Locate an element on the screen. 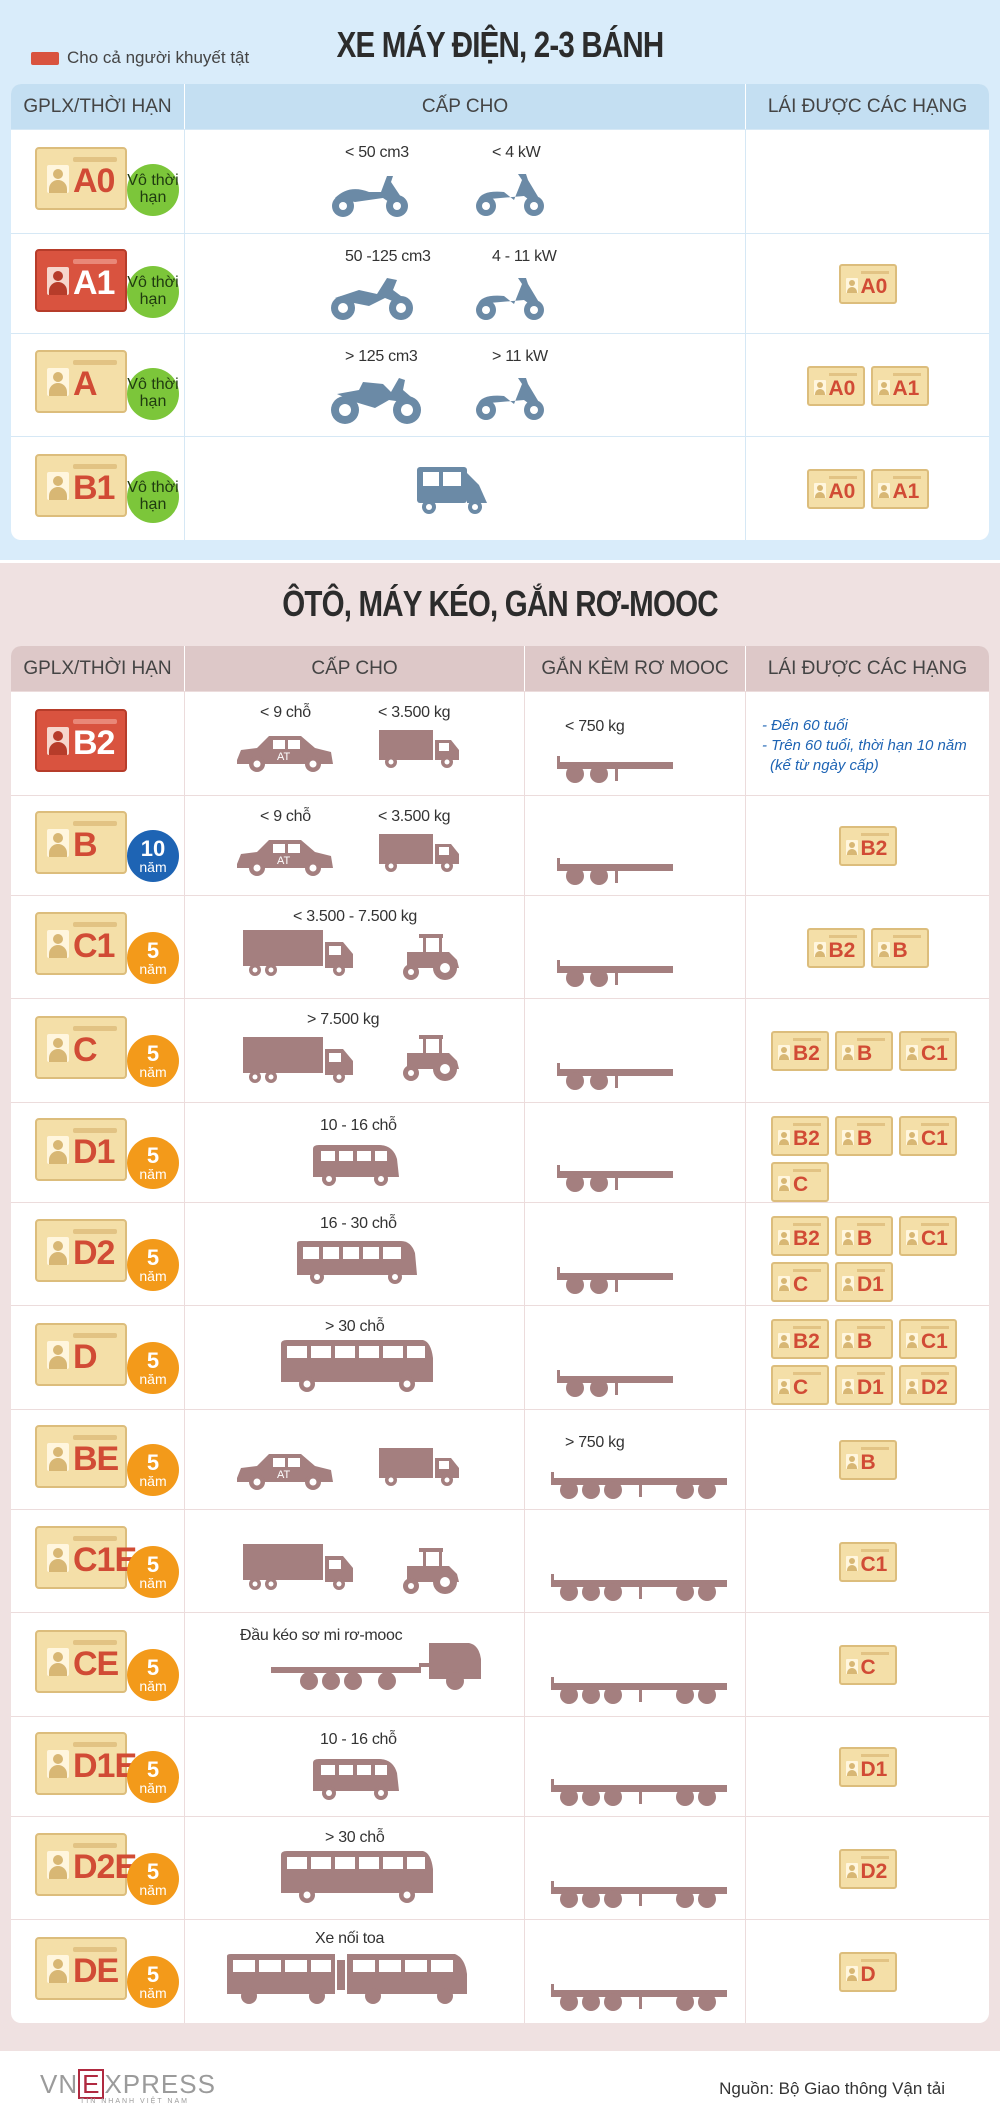  vnexpress-logo: VN E XPRESS is located at coordinates (128, 2084).